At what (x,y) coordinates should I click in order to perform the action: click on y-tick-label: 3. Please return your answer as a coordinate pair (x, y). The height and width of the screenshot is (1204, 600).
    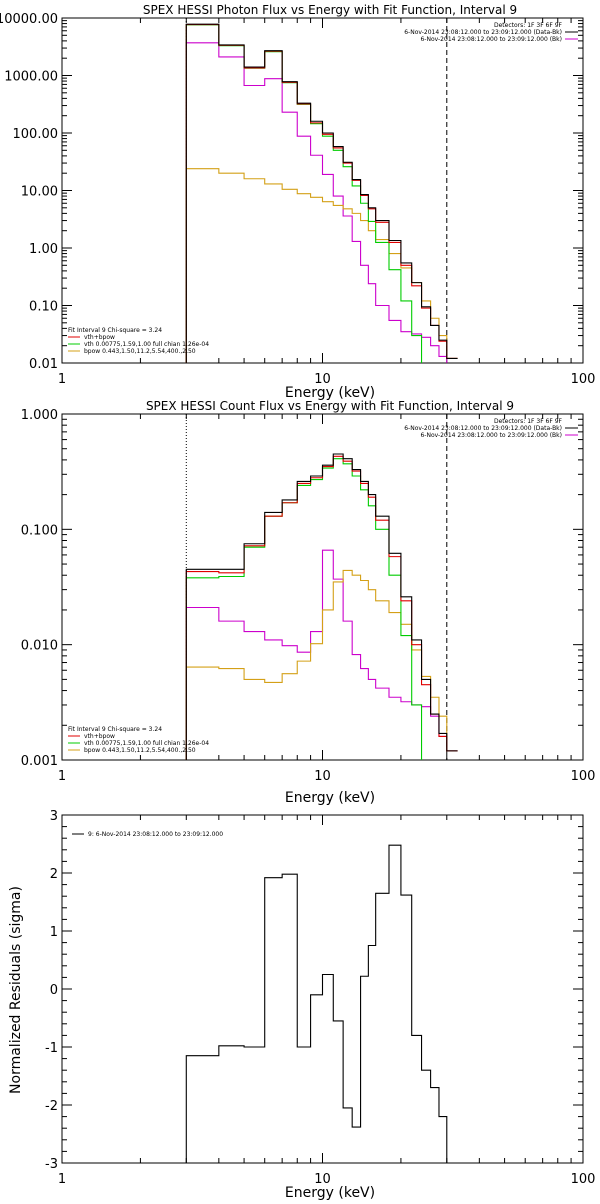
    Looking at the image, I should click on (54, 816).